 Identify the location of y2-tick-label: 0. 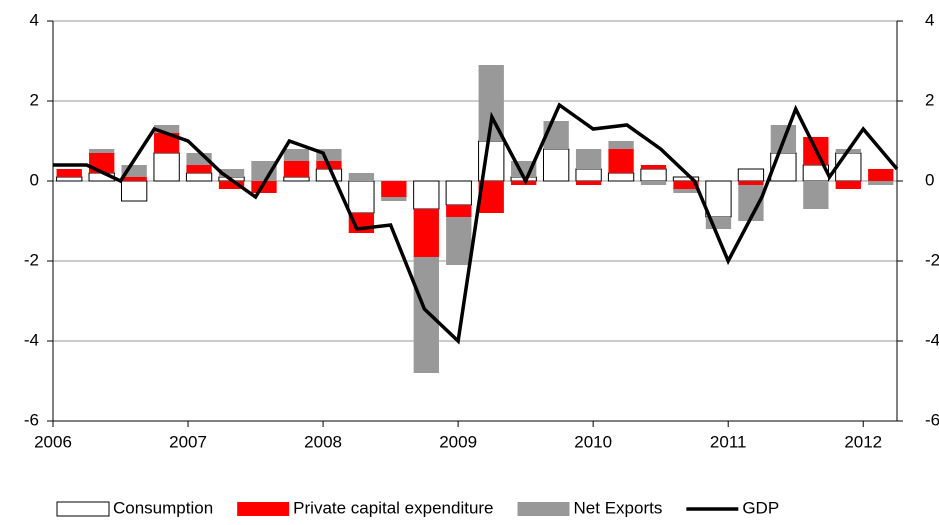
(929, 179).